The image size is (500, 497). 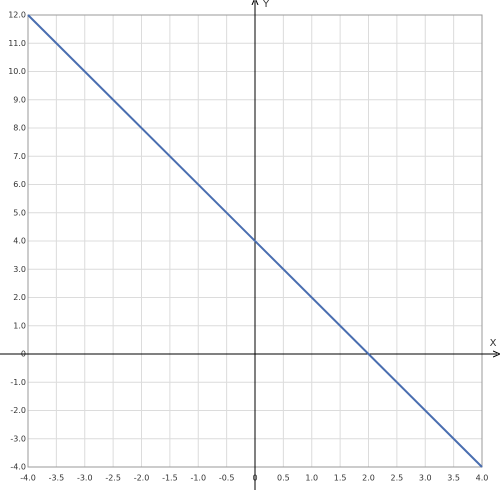 I want to click on y-tick-label: 9.0, so click(x=19, y=99).